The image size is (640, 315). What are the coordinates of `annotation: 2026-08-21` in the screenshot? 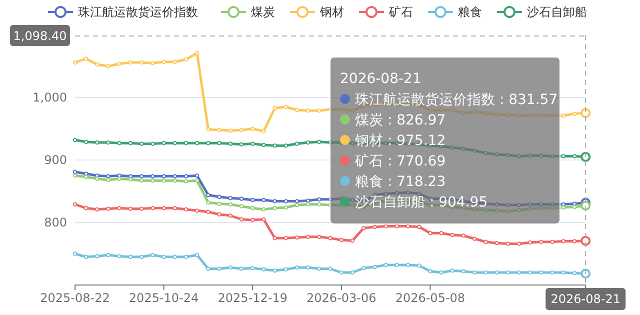 It's located at (381, 79).